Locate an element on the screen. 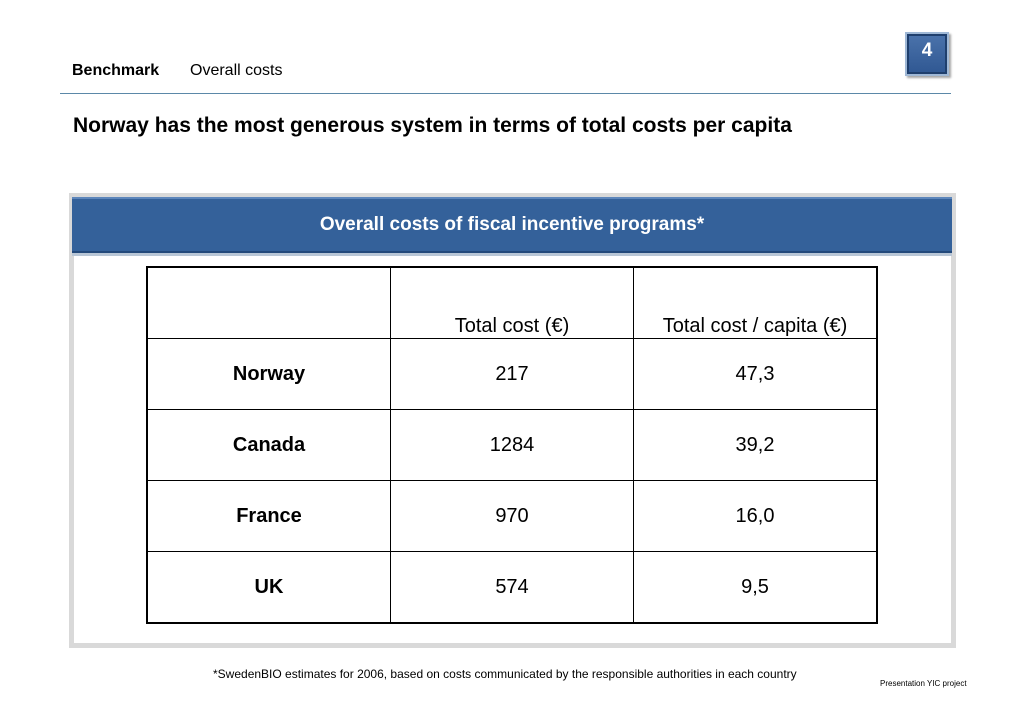 The height and width of the screenshot is (708, 1023). total-cost-cell: 574 is located at coordinates (512, 587).